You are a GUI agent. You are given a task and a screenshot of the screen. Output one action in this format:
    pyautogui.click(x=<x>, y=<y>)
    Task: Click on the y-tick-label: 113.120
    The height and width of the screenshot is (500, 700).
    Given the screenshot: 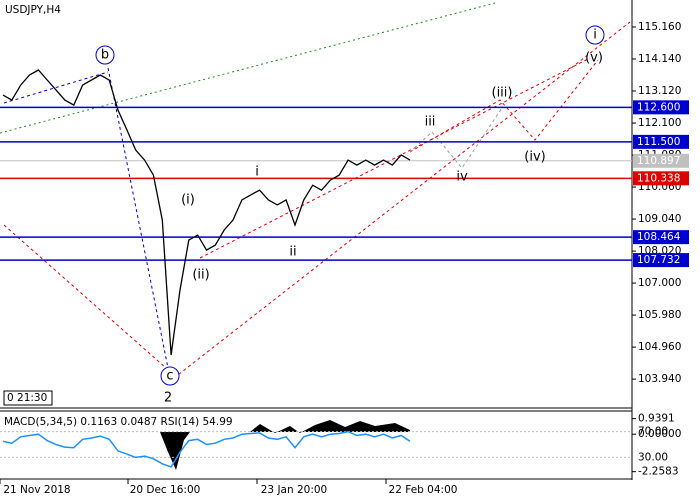 What is the action you would take?
    pyautogui.click(x=659, y=91)
    